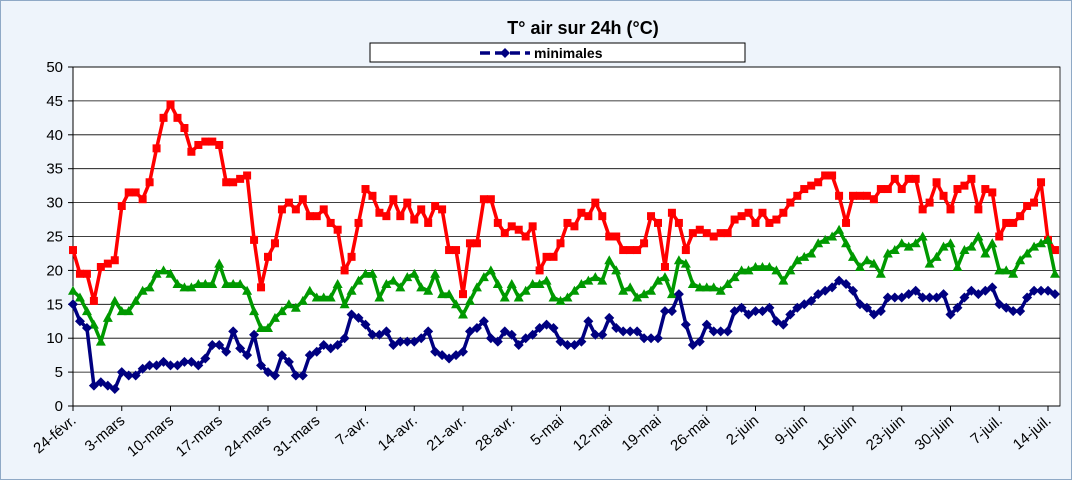 This screenshot has height=480, width=1072. Describe the element at coordinates (54, 101) in the screenshot. I see `y-tick-label: 45` at that location.